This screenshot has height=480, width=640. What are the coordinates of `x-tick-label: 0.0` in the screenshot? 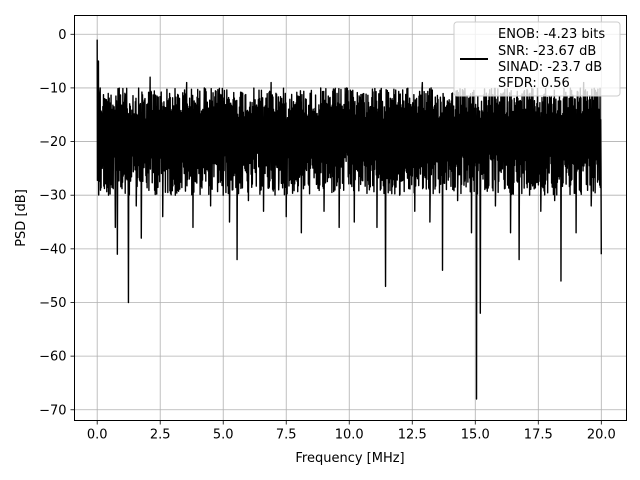 It's located at (97, 435).